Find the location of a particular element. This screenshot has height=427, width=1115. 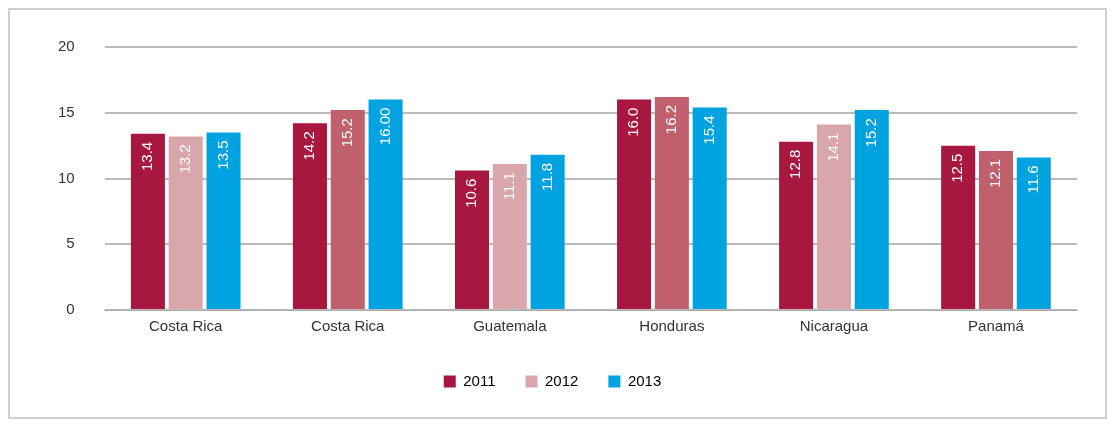

data-label: 12.1 is located at coordinates (995, 173).